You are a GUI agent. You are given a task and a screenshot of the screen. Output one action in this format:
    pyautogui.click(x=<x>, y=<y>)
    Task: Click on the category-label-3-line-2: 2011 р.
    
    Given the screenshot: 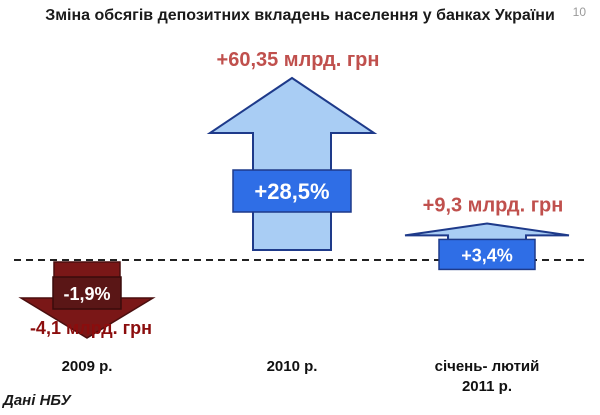 What is the action you would take?
    pyautogui.click(x=487, y=386)
    